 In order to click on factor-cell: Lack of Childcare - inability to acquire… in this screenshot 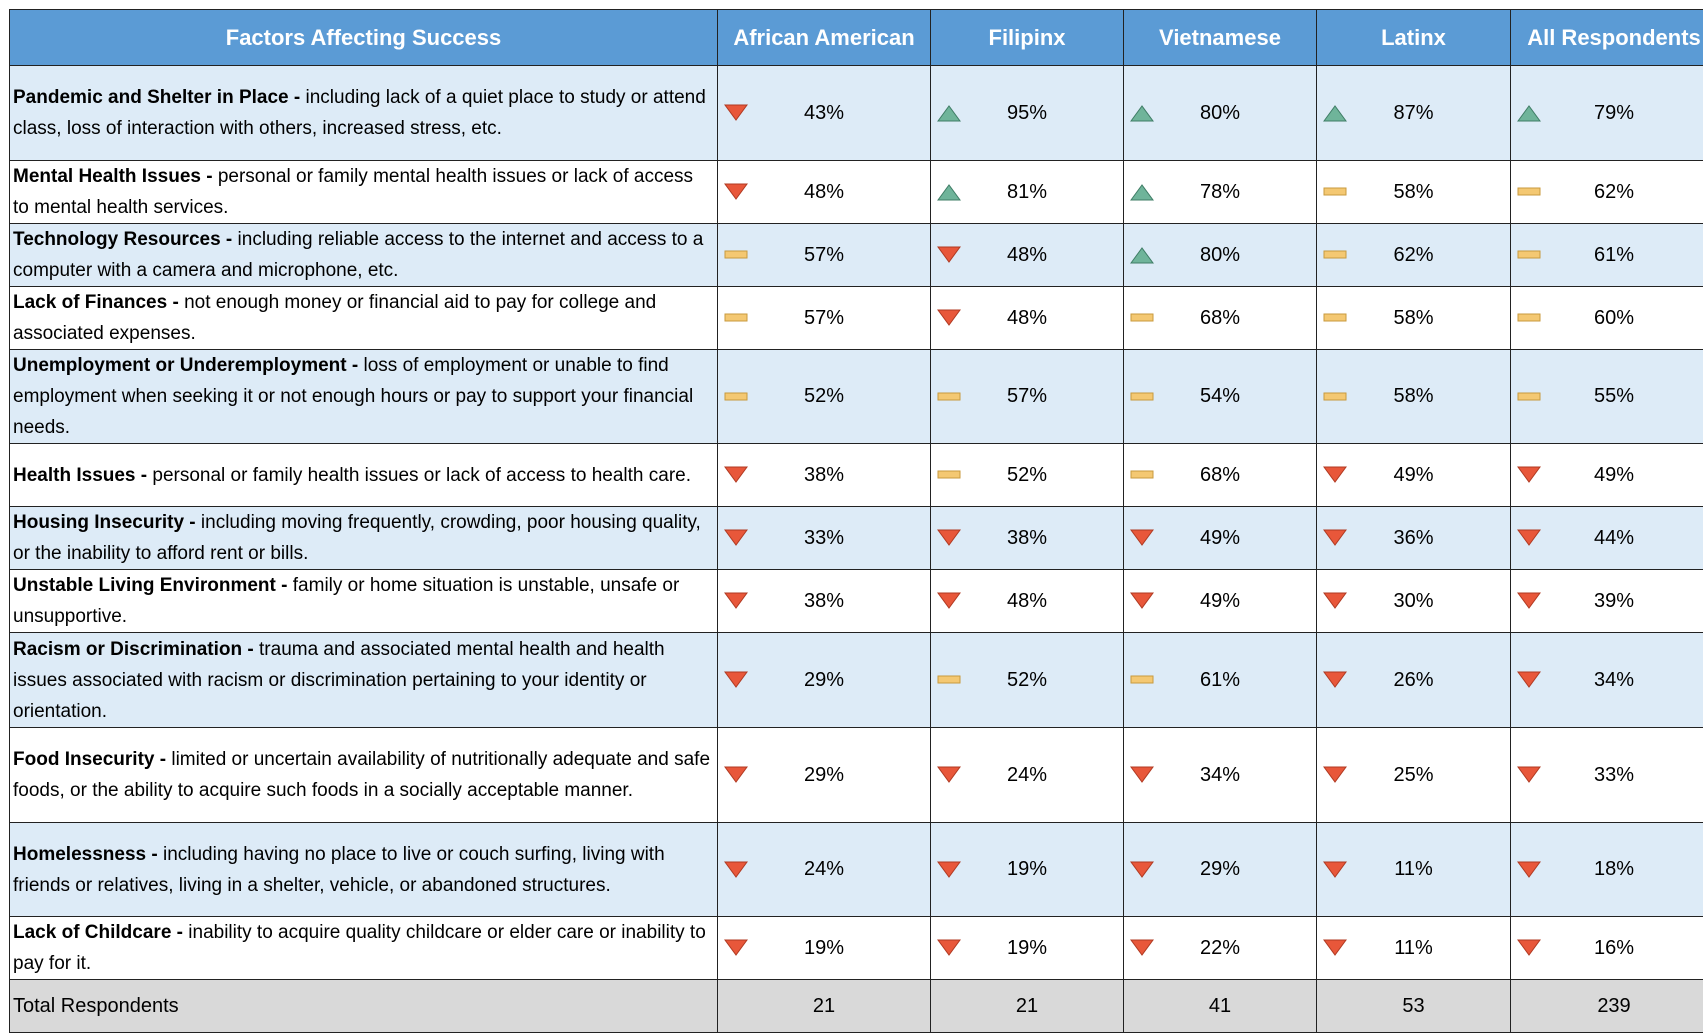, I will do `click(364, 948)`.